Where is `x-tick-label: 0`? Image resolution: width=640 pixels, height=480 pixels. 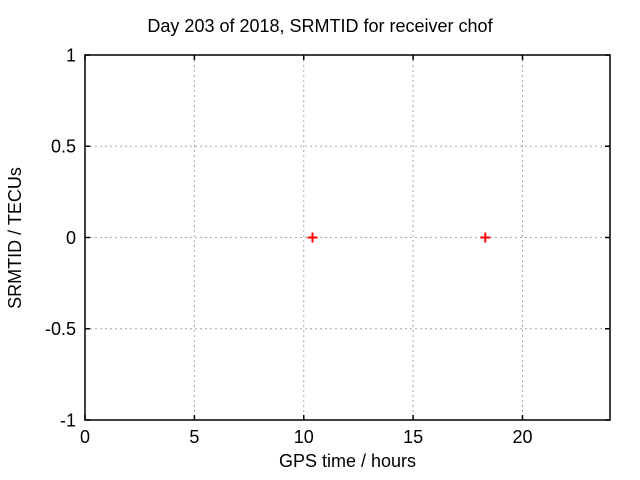 x-tick-label: 0 is located at coordinates (85, 437).